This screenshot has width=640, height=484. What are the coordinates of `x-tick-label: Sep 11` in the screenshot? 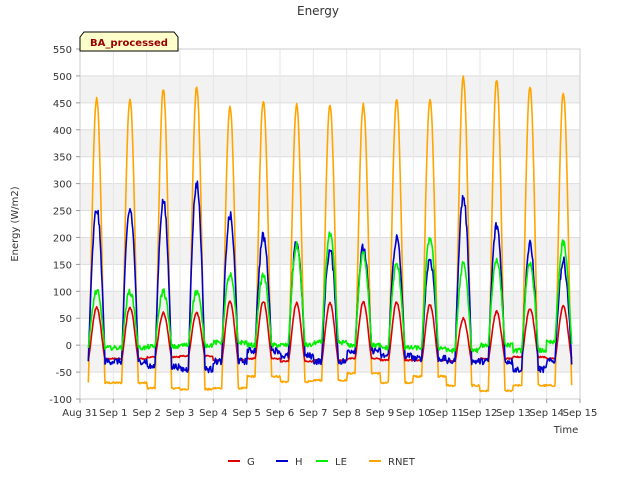 It's located at (446, 413).